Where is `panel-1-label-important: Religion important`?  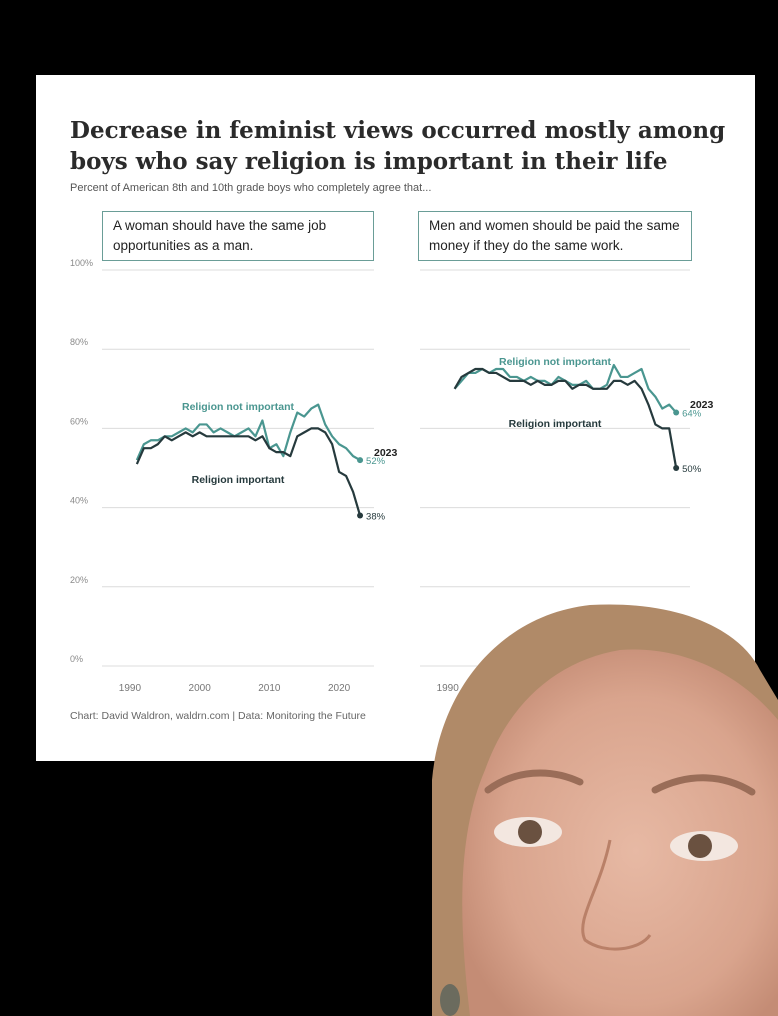
panel-1-label-important: Religion important is located at coordinates (238, 480).